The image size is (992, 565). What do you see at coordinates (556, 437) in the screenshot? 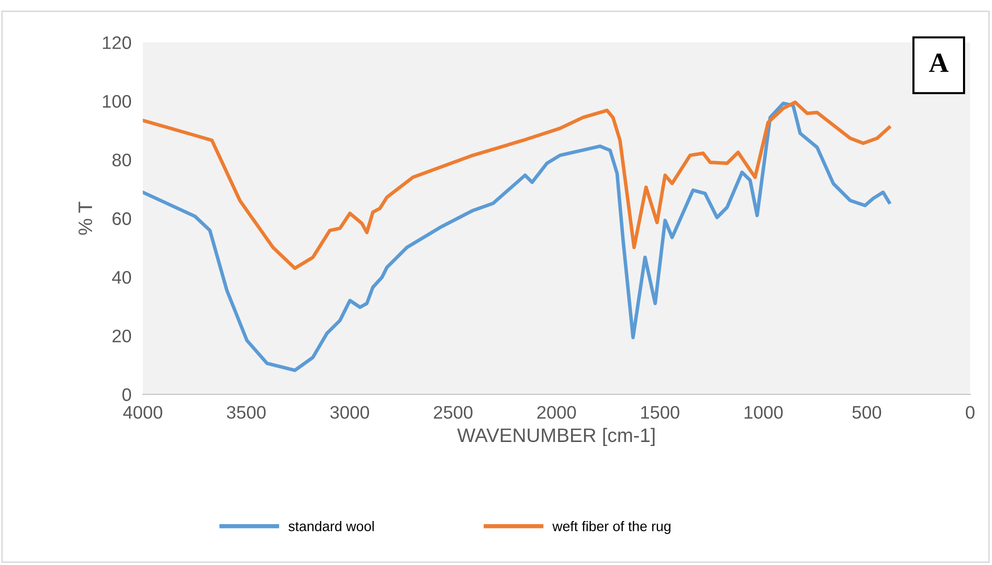
I see `x-axis-title: WAVENUMBER [cm-1]` at bounding box center [556, 437].